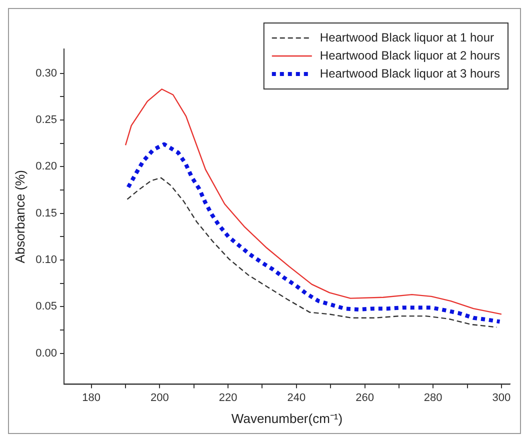 Image resolution: width=529 pixels, height=442 pixels. I want to click on legend-label: Heartwood Black liquor at 2 hours, so click(410, 55).